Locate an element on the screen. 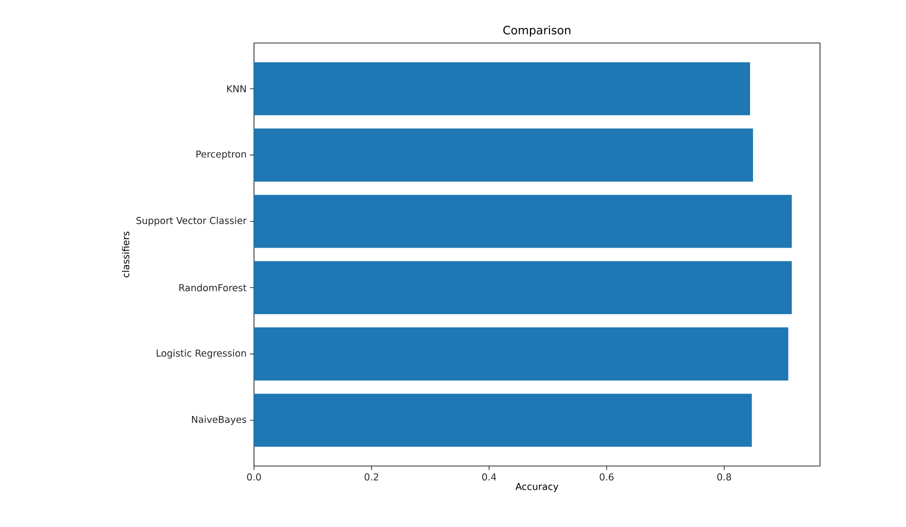 The width and height of the screenshot is (906, 527). x-tick-label: 0.2 is located at coordinates (371, 477).